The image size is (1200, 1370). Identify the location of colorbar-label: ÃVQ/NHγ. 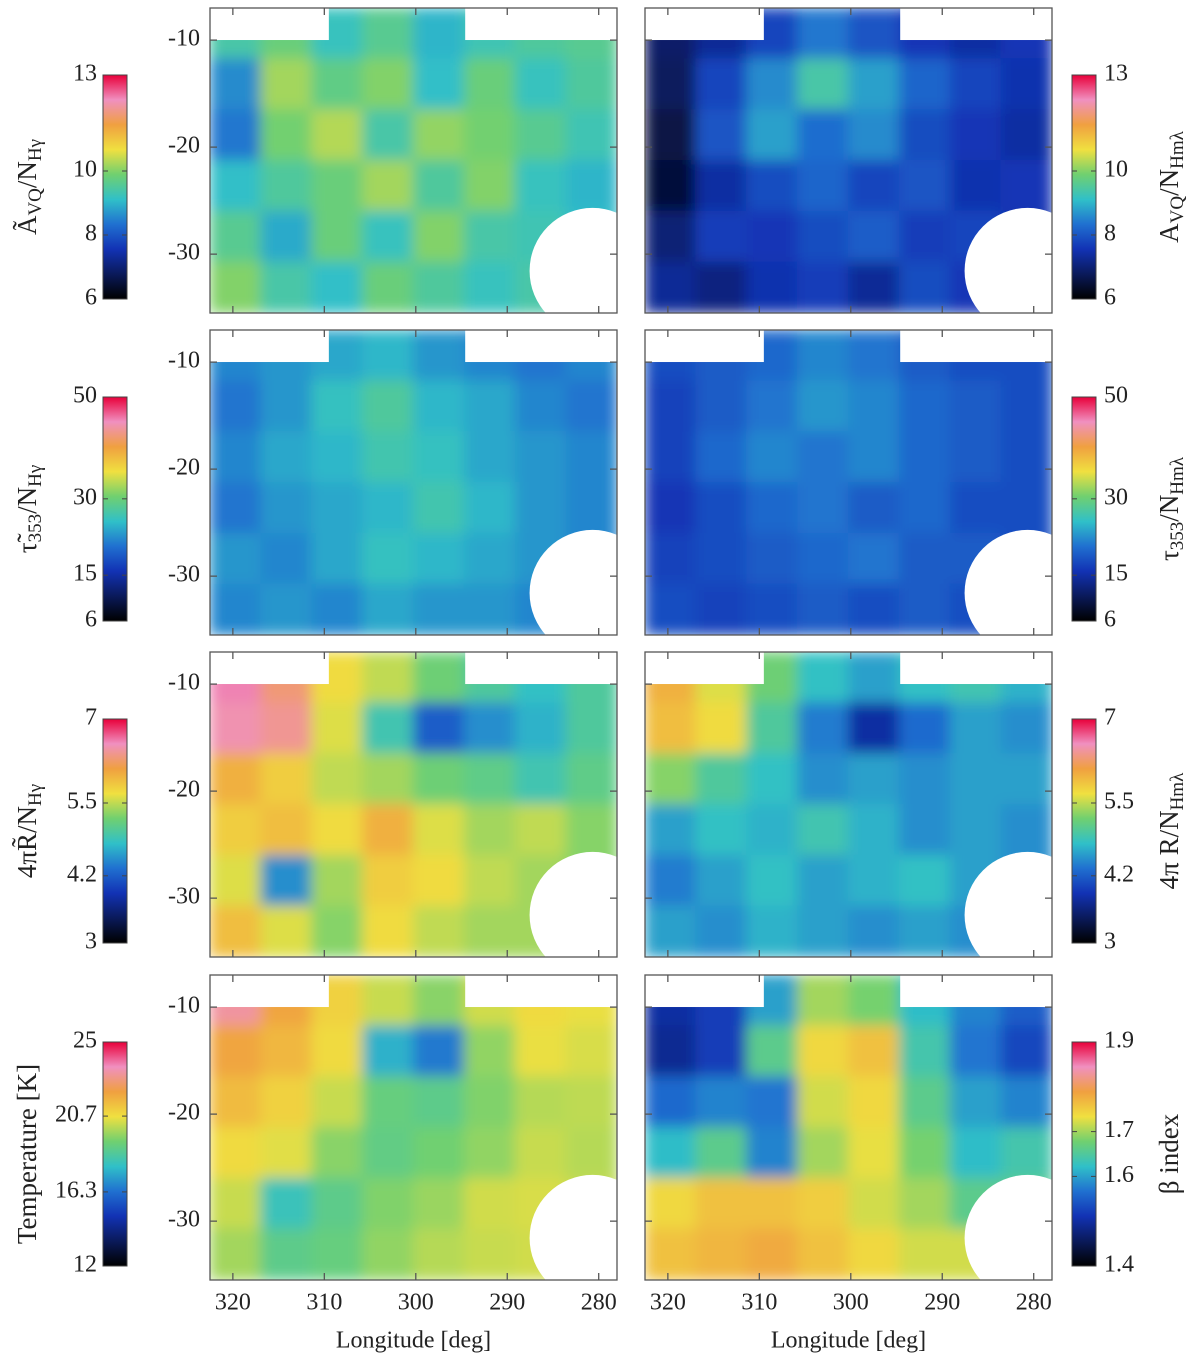
(29, 187).